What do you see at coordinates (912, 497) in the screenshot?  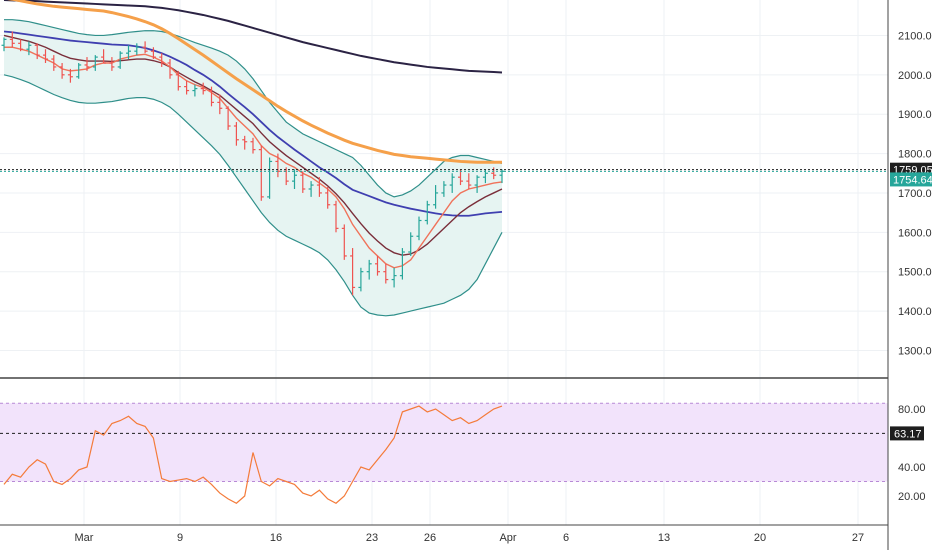 I see `rsi-tick-label: 20.00` at bounding box center [912, 497].